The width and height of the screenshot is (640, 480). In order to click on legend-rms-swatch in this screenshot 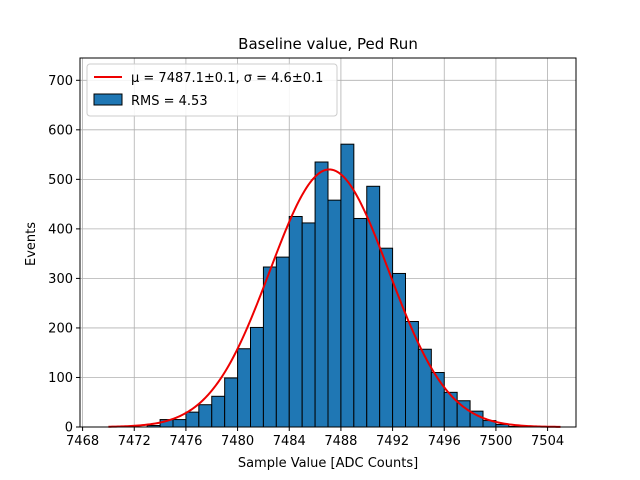, I will do `click(108, 99)`.